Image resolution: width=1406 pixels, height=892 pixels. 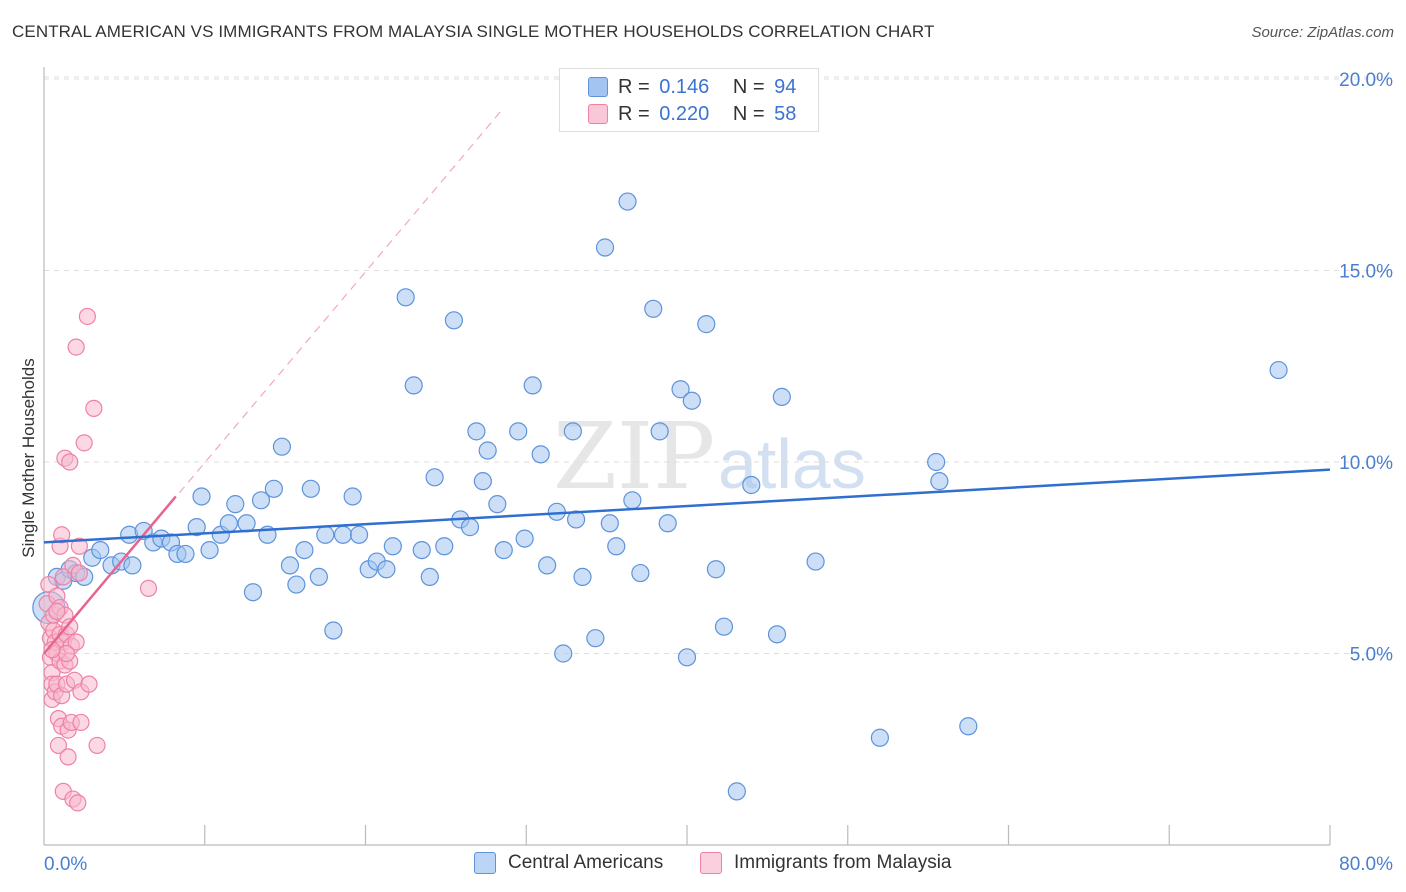 I want to click on watermark-atlas: atlas, so click(x=792, y=464).